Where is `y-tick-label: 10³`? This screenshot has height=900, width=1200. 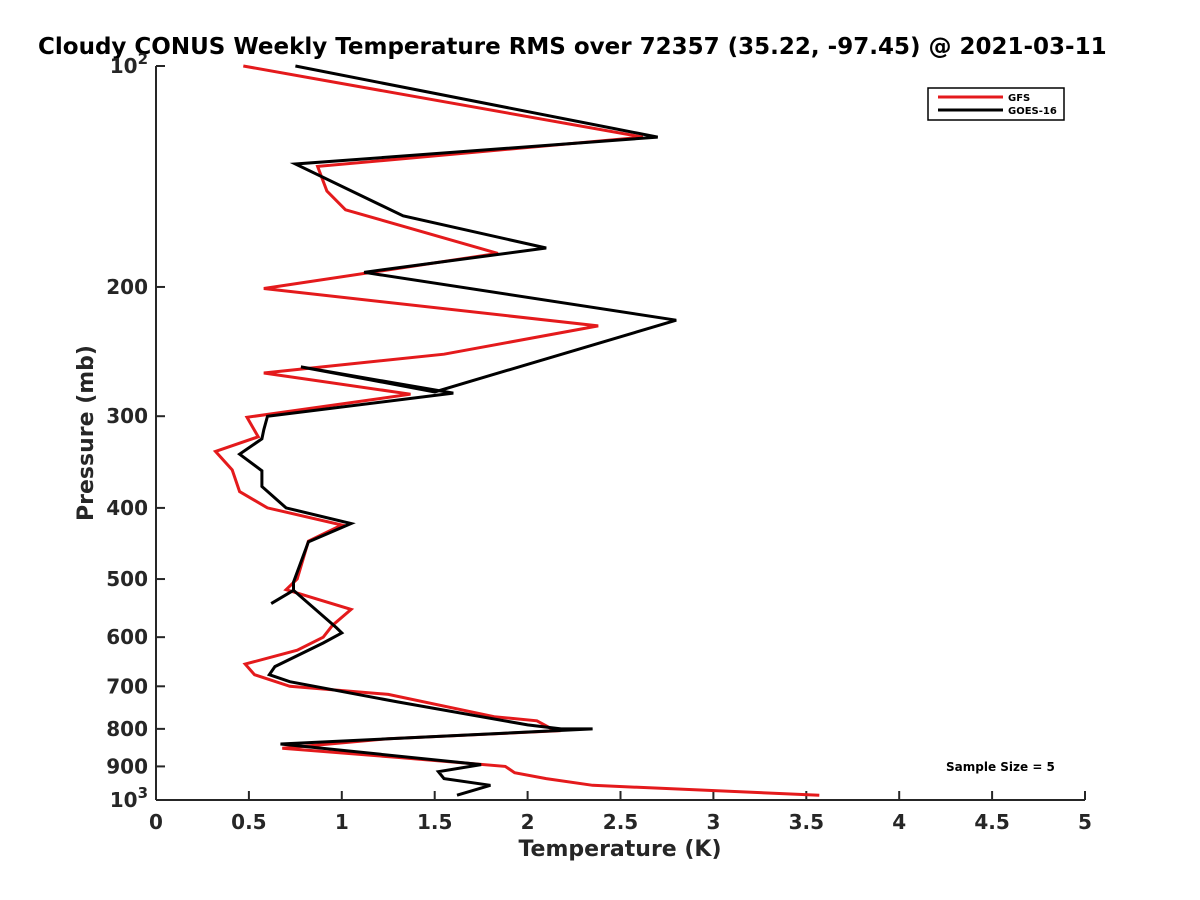
y-tick-label: 10³ is located at coordinates (129, 798).